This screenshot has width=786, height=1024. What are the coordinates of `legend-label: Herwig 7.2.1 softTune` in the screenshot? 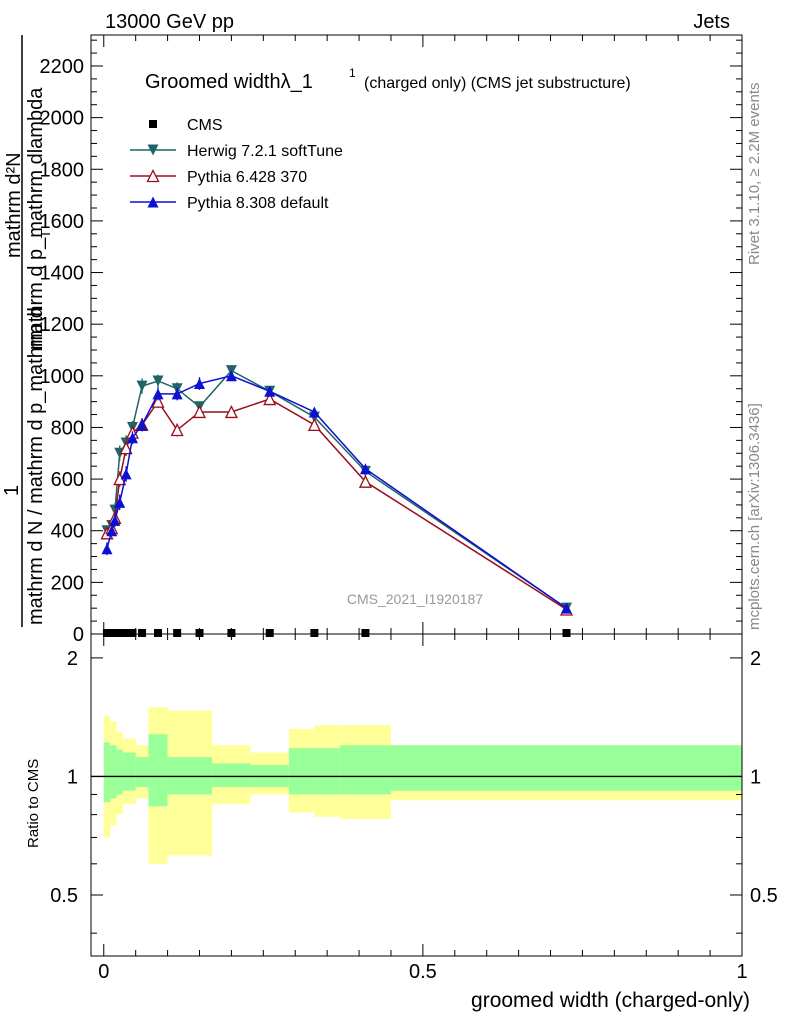 It's located at (265, 151).